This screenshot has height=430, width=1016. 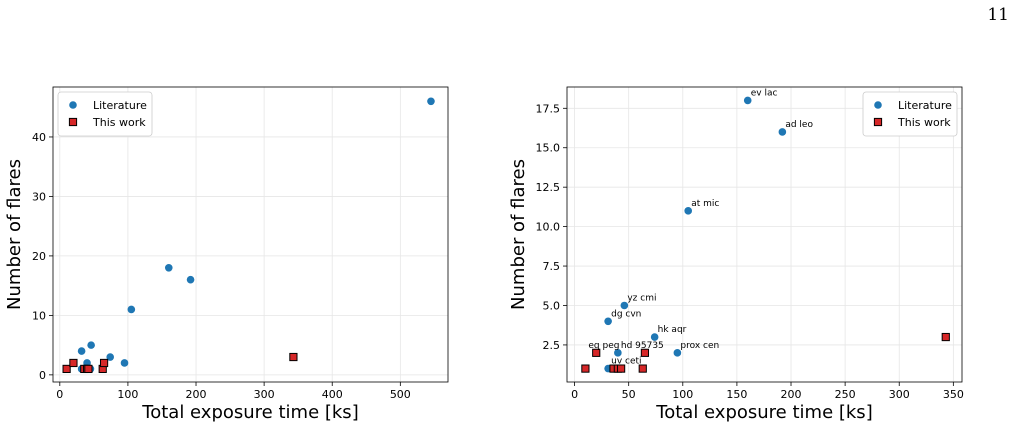 I want to click on star-annotation: ev lac, so click(x=764, y=93).